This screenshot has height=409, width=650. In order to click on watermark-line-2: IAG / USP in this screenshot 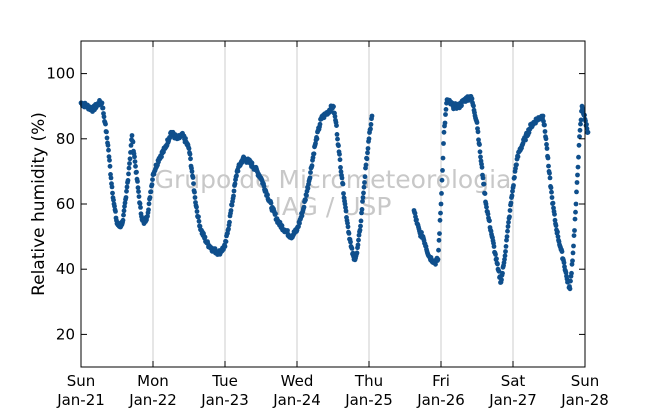, I will do `click(333, 206)`.